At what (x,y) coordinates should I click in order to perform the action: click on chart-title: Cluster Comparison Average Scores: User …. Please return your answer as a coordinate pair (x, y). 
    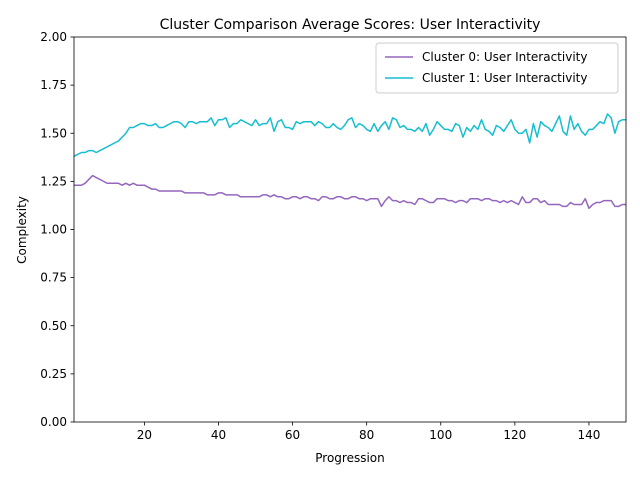
    Looking at the image, I should click on (350, 25).